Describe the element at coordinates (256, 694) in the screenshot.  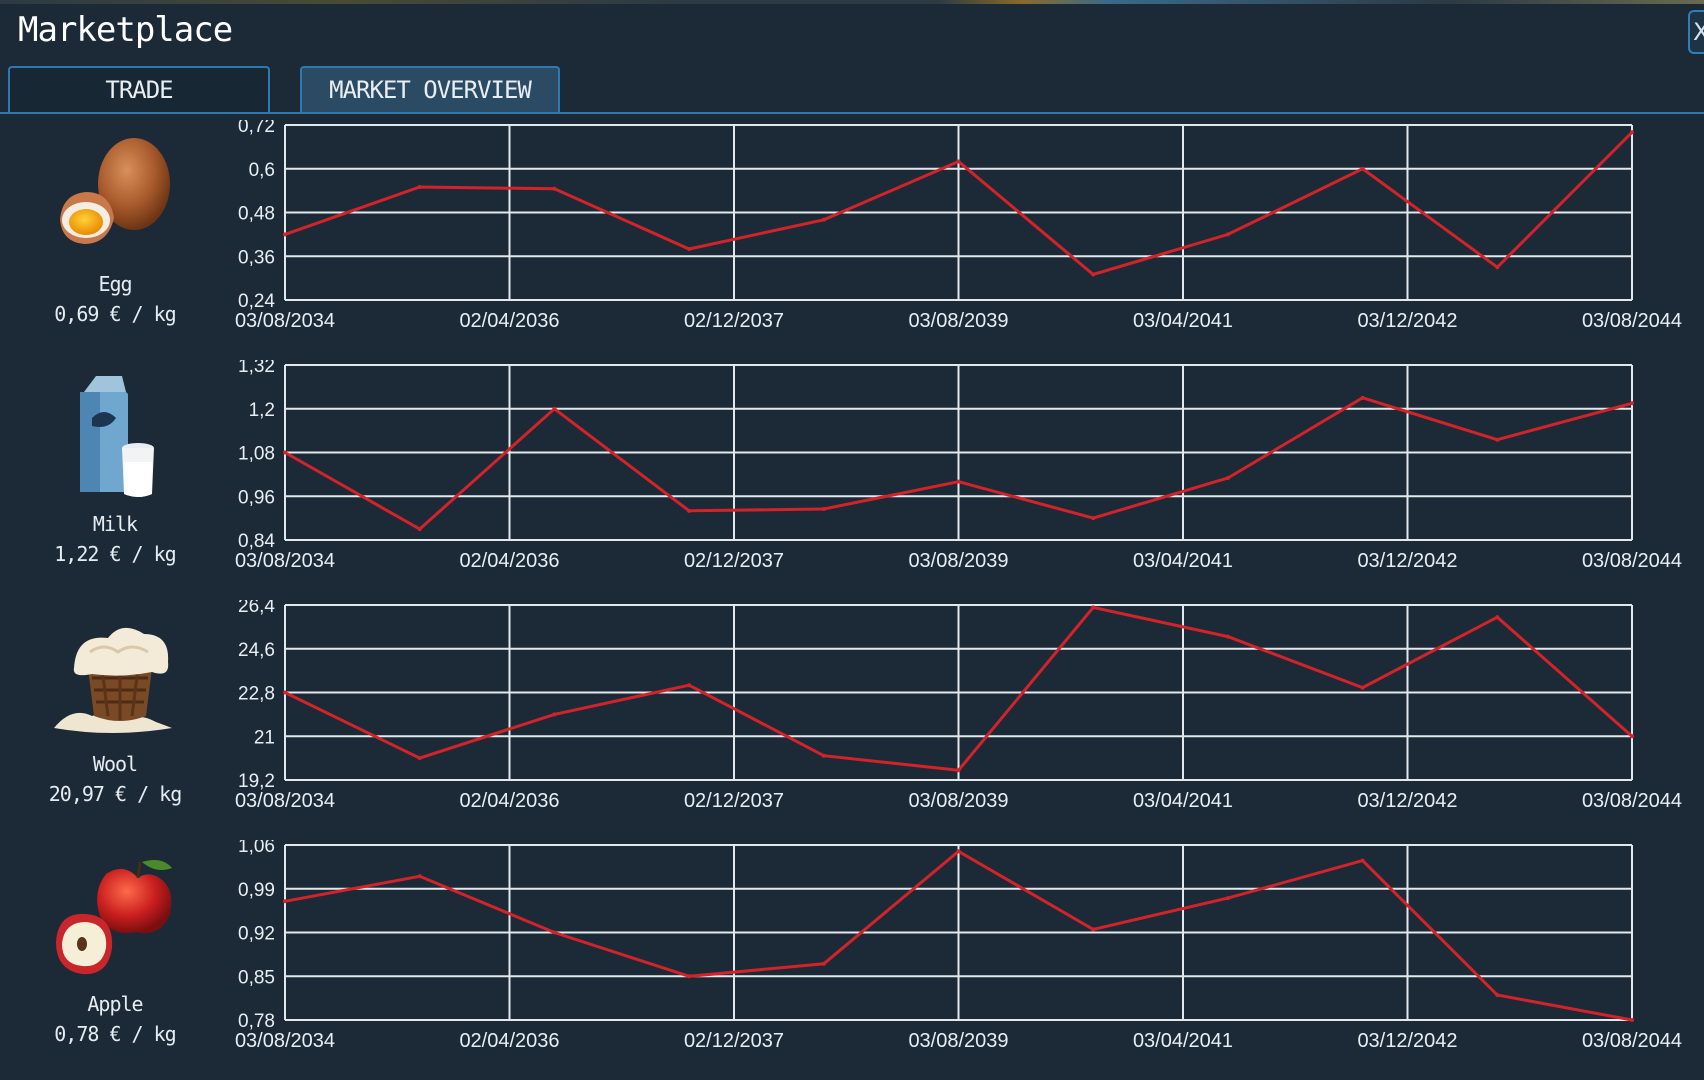
I see `y-tick-label: 22,8` at that location.